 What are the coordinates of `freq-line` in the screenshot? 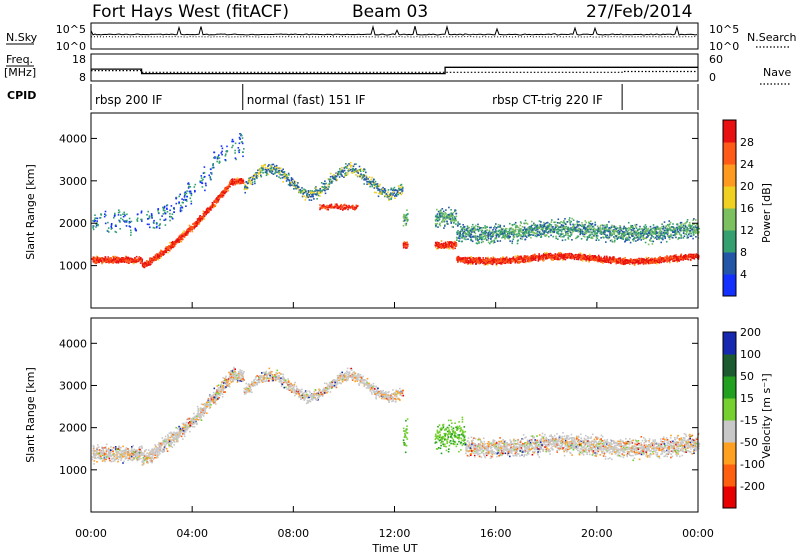 It's located at (394, 70).